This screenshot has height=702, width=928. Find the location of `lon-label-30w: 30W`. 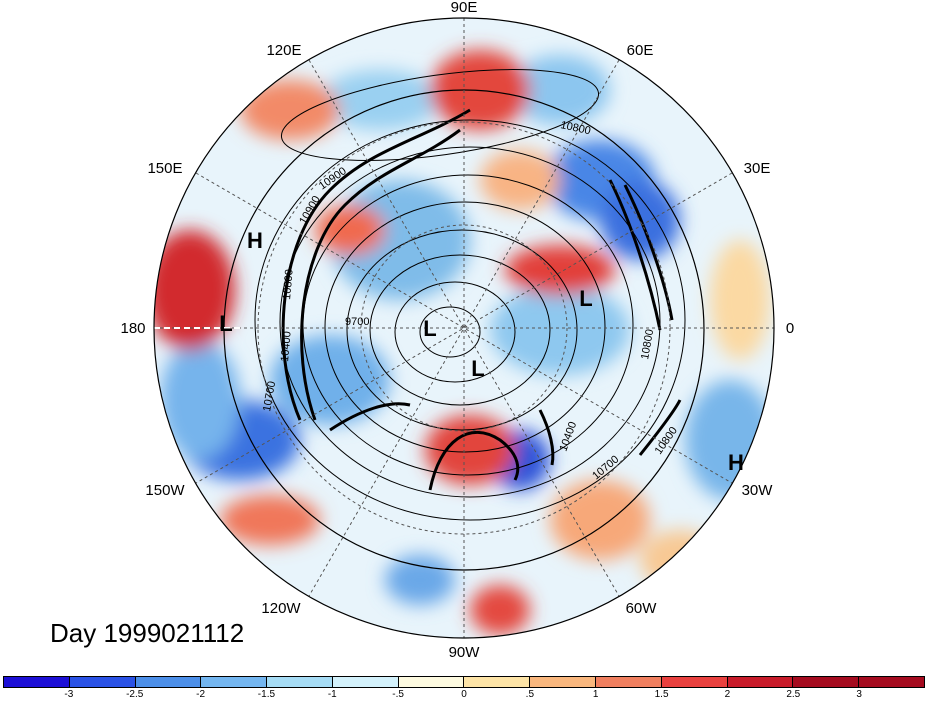

lon-label-30w: 30W is located at coordinates (758, 490).